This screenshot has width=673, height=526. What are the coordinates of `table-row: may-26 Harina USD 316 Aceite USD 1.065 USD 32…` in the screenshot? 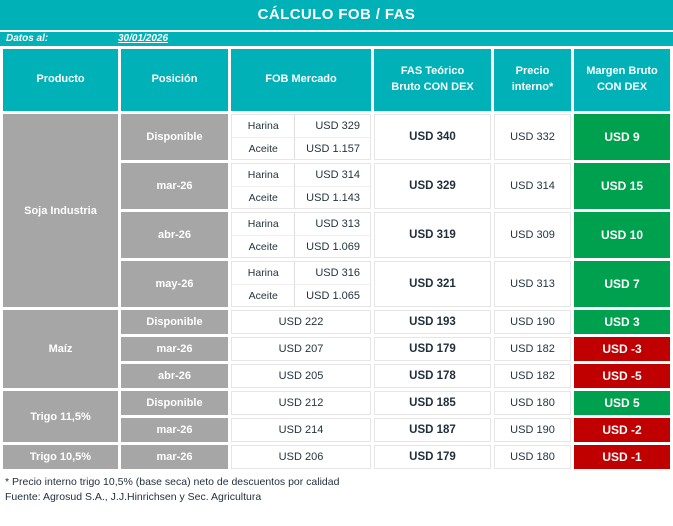 It's located at (336, 284).